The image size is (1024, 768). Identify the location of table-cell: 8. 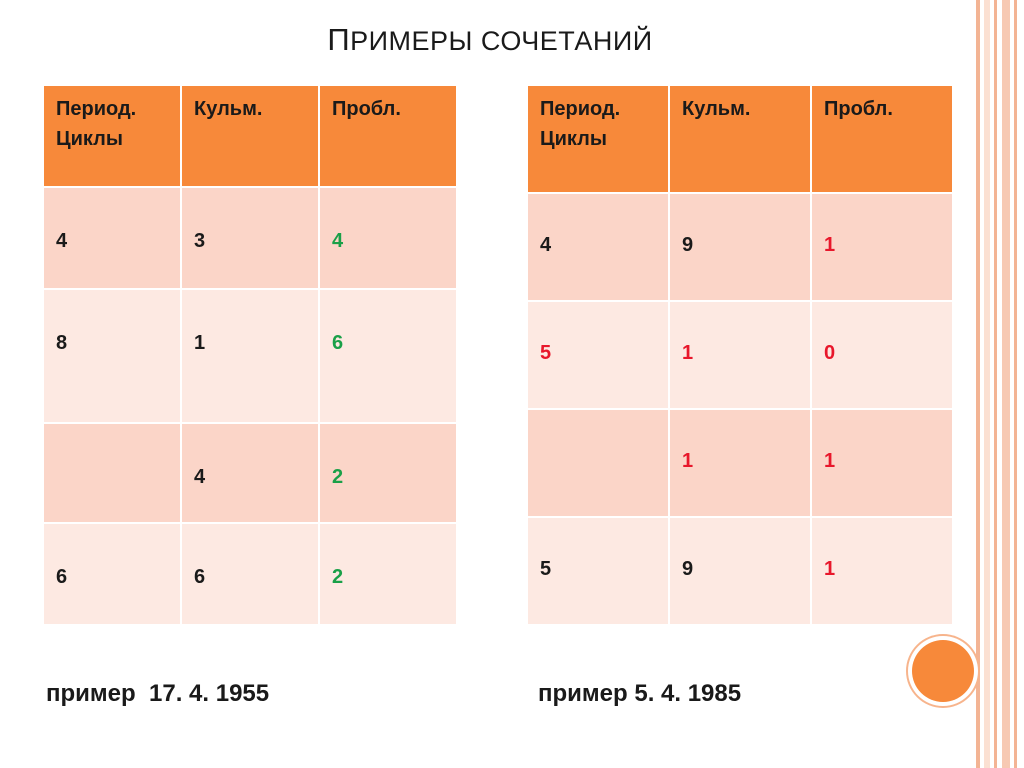
(112, 356).